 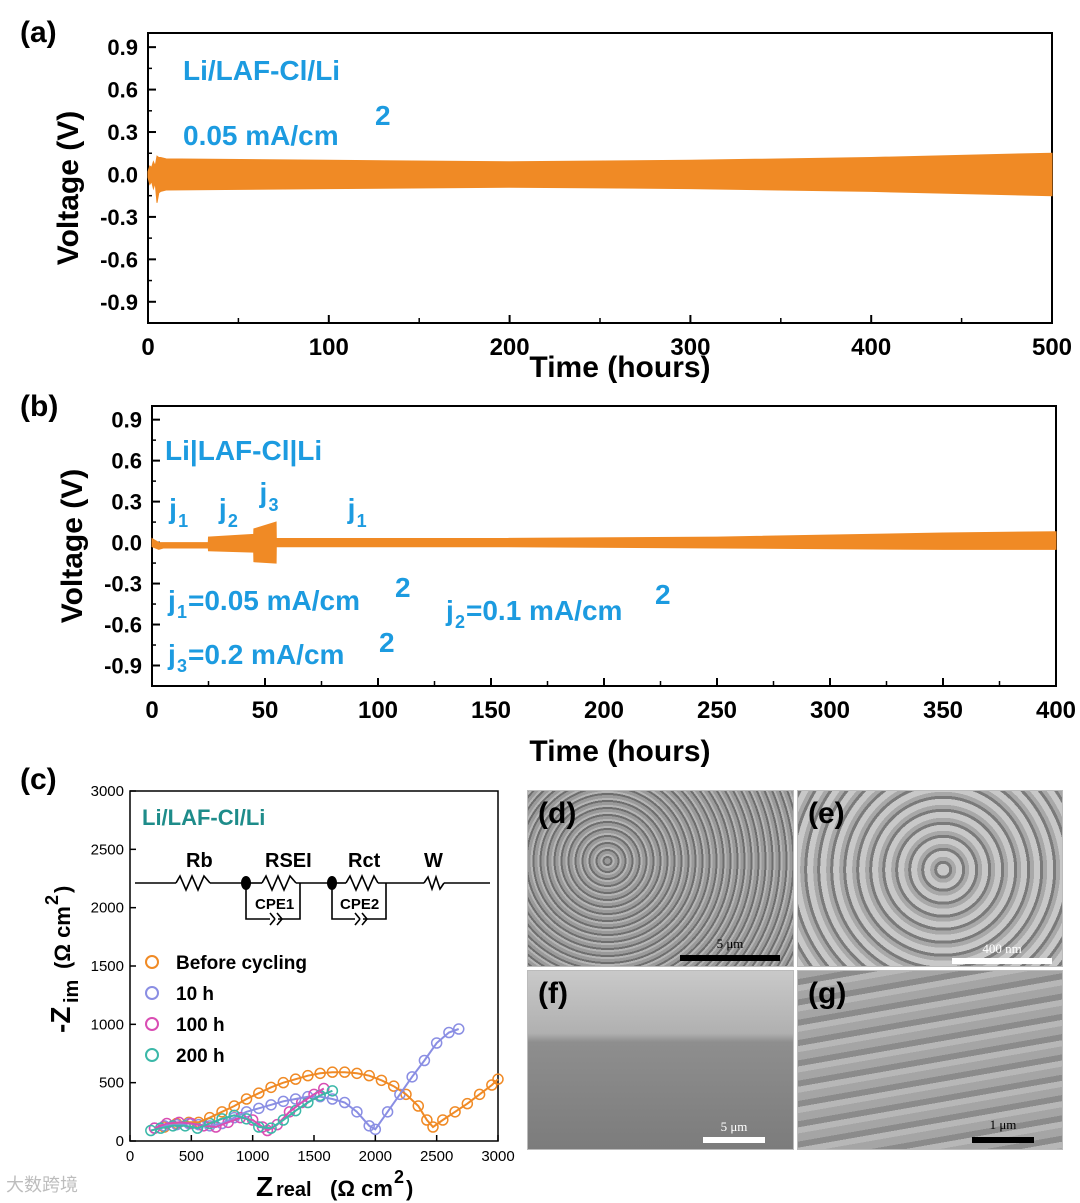 What do you see at coordinates (226, 1010) in the screenshot?
I see `legend: Before cycling 10 h 100 h 200 h` at bounding box center [226, 1010].